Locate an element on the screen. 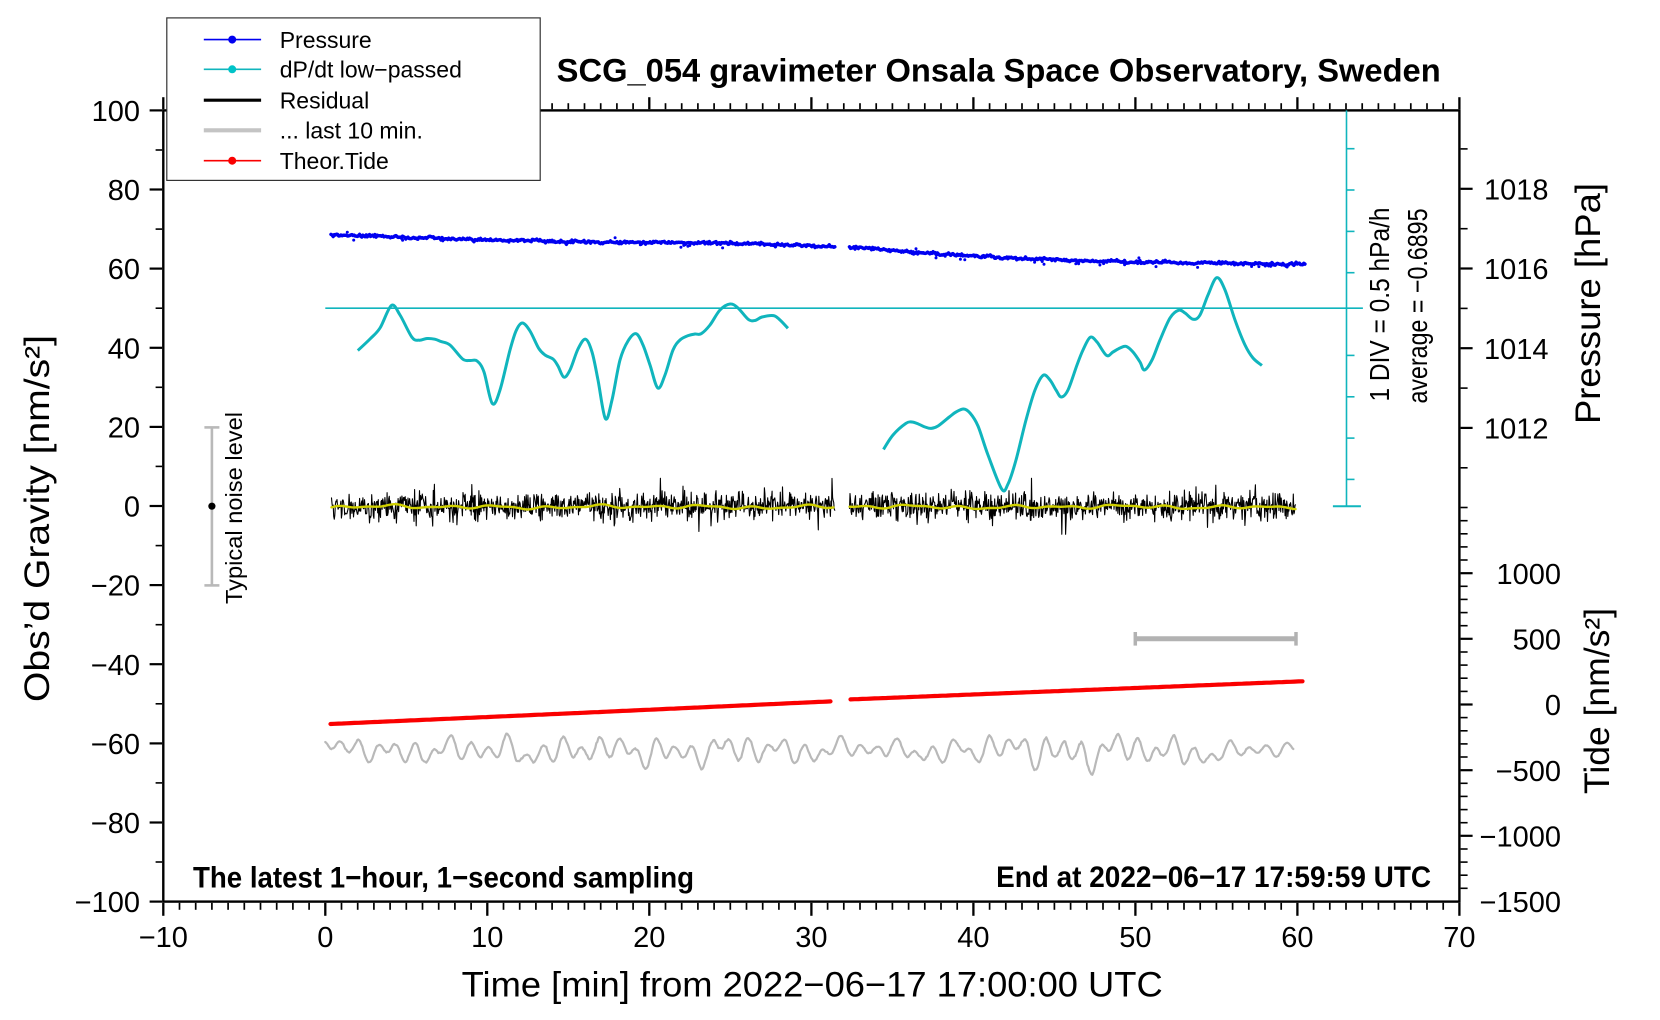 The height and width of the screenshot is (1020, 1660). svg-text: −100 is located at coordinates (107, 903).